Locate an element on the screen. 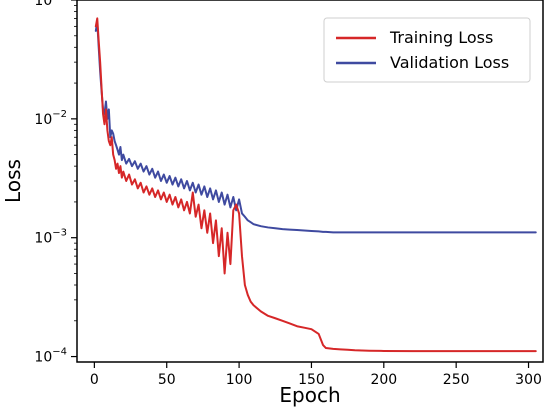  x-axis-label: Epoch is located at coordinates (309, 395).